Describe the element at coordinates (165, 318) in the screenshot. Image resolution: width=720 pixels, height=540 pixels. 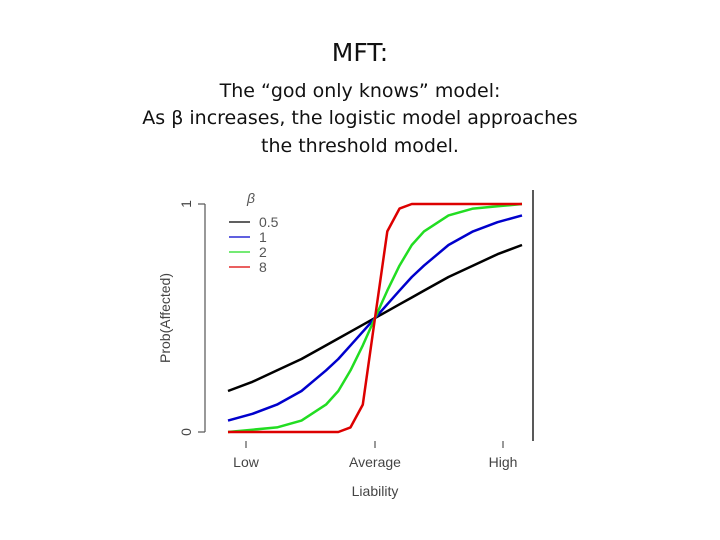
I see `y-axis-title: Prob(Affected)` at that location.